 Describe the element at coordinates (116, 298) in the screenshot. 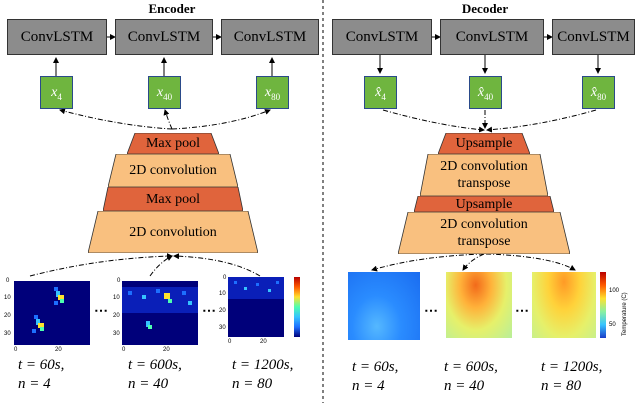

I see `tick-y-10-b: 10` at that location.